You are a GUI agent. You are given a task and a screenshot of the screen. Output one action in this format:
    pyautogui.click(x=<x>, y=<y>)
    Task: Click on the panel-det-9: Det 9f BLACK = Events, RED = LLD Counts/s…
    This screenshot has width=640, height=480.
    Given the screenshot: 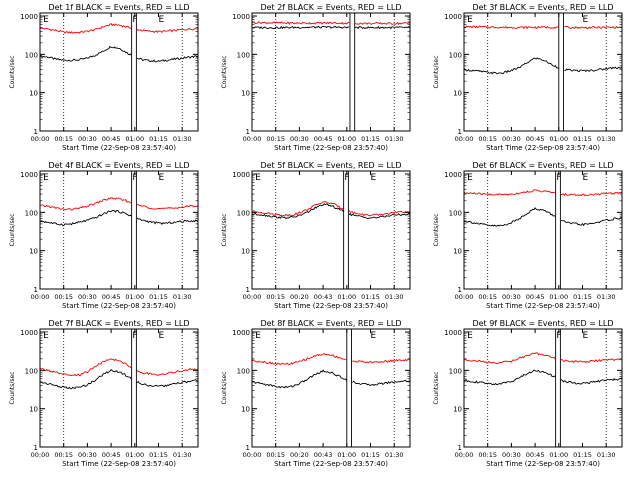 What is the action you would take?
    pyautogui.click(x=528, y=393)
    